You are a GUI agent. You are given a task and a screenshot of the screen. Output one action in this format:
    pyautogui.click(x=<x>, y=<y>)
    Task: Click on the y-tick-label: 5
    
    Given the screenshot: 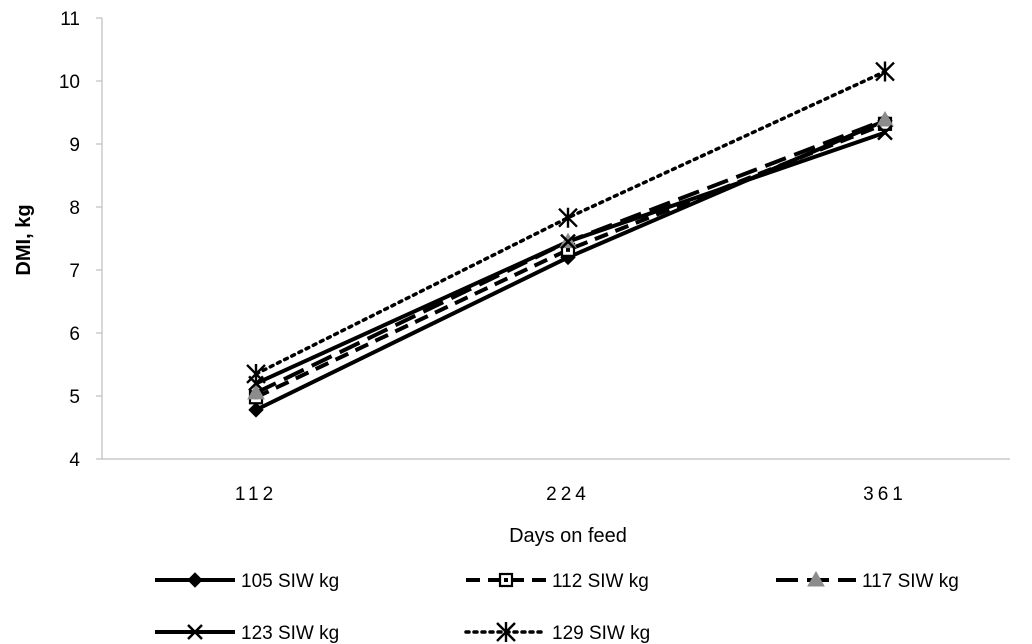 What is the action you would take?
    pyautogui.click(x=74, y=397)
    